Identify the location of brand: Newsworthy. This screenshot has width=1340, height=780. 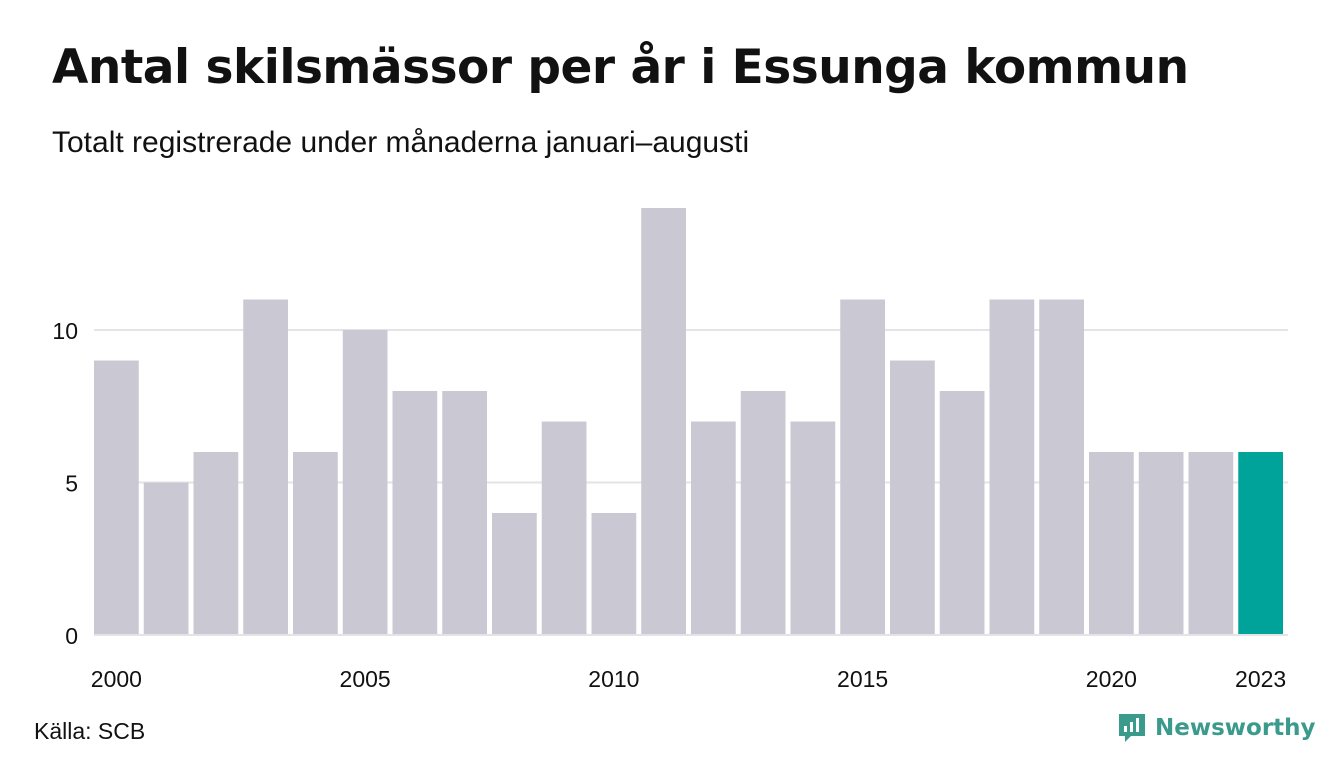
(1216, 728).